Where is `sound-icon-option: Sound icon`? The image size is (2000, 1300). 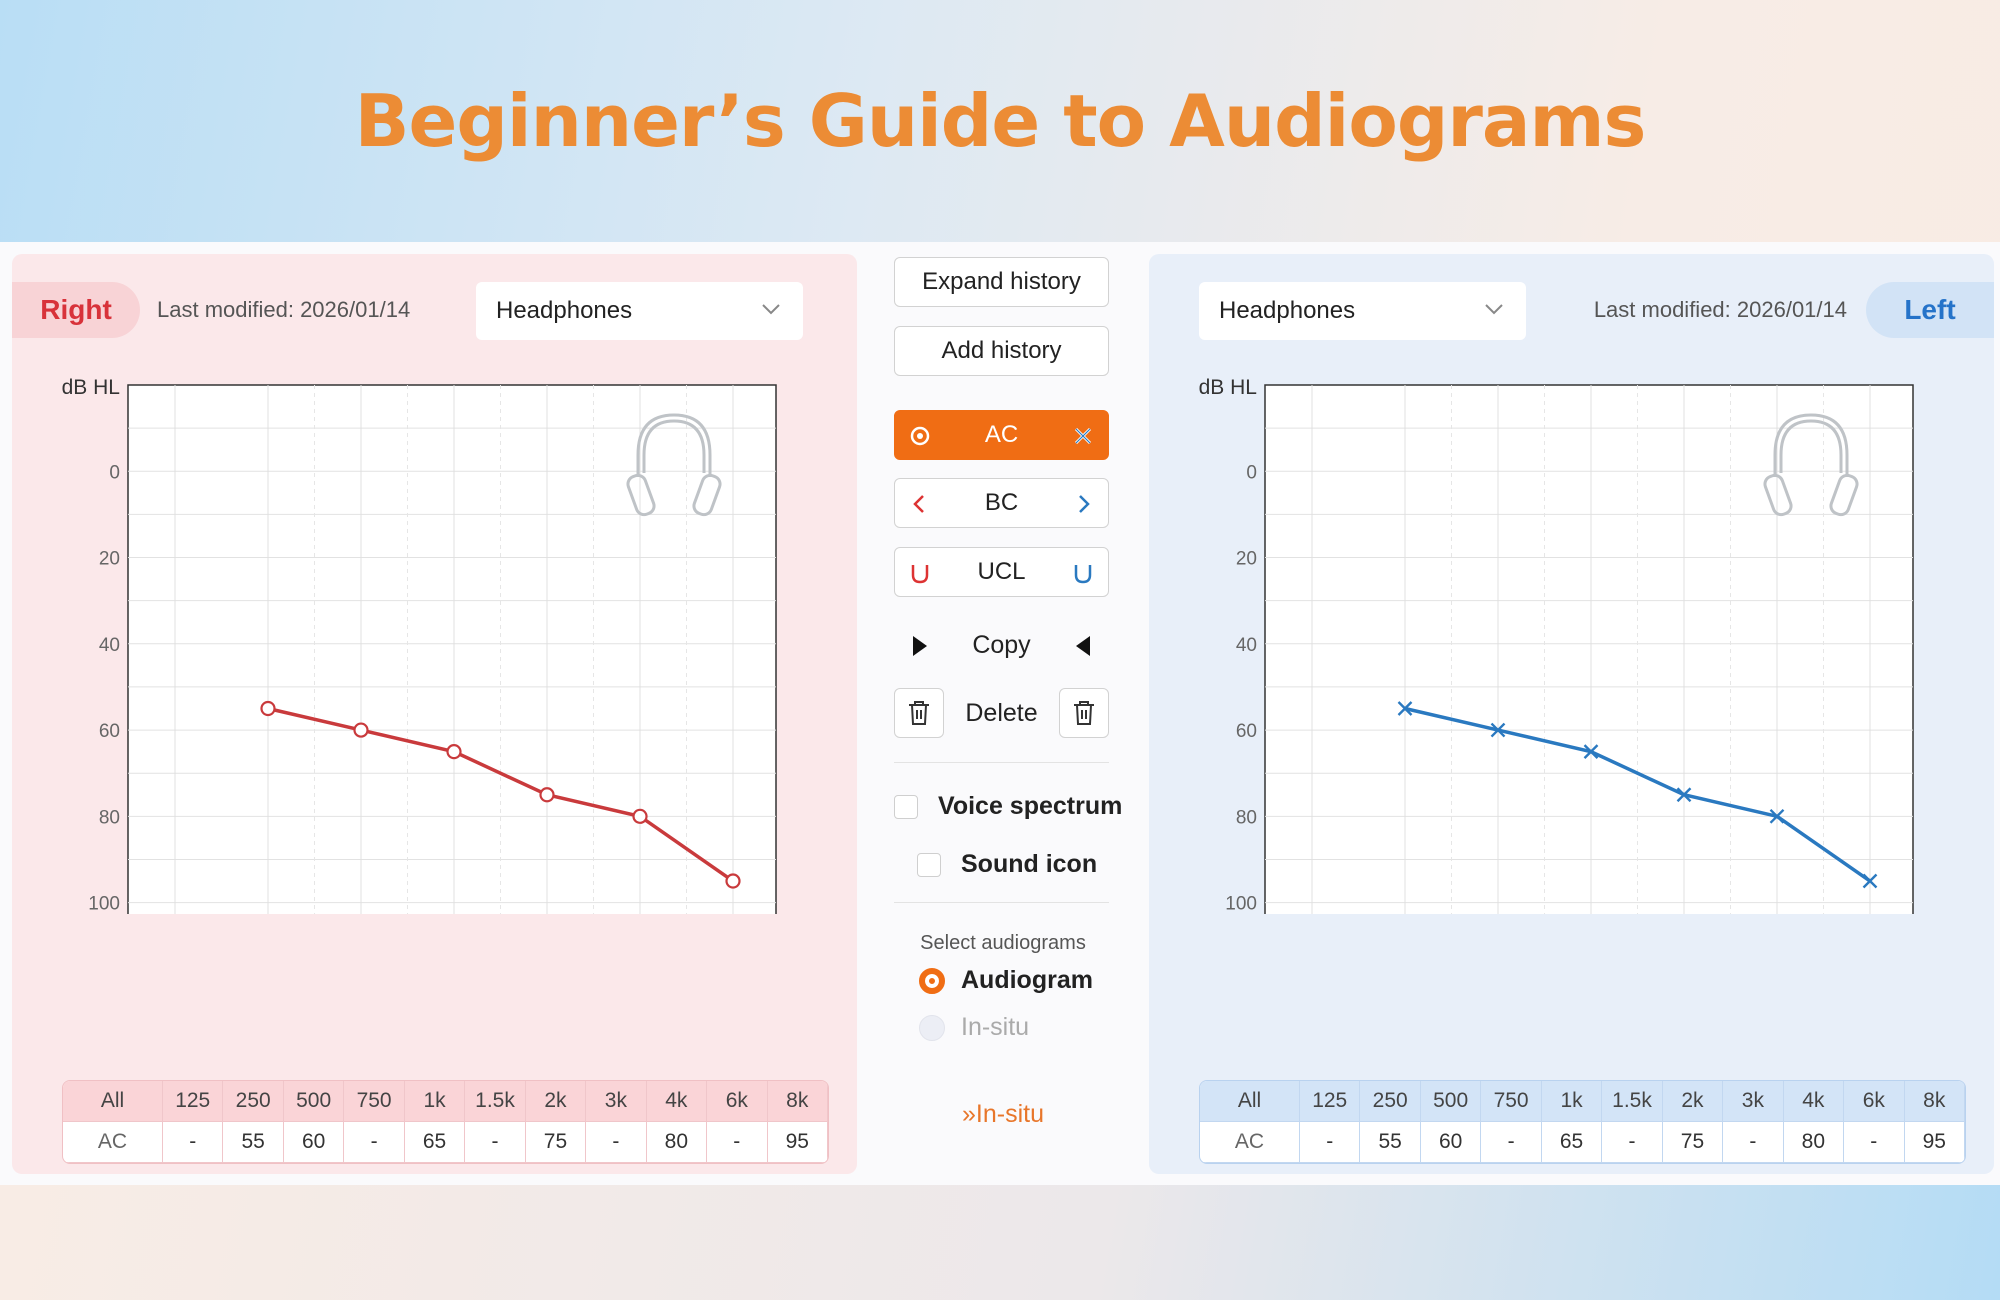 sound-icon-option: Sound icon is located at coordinates (1007, 864).